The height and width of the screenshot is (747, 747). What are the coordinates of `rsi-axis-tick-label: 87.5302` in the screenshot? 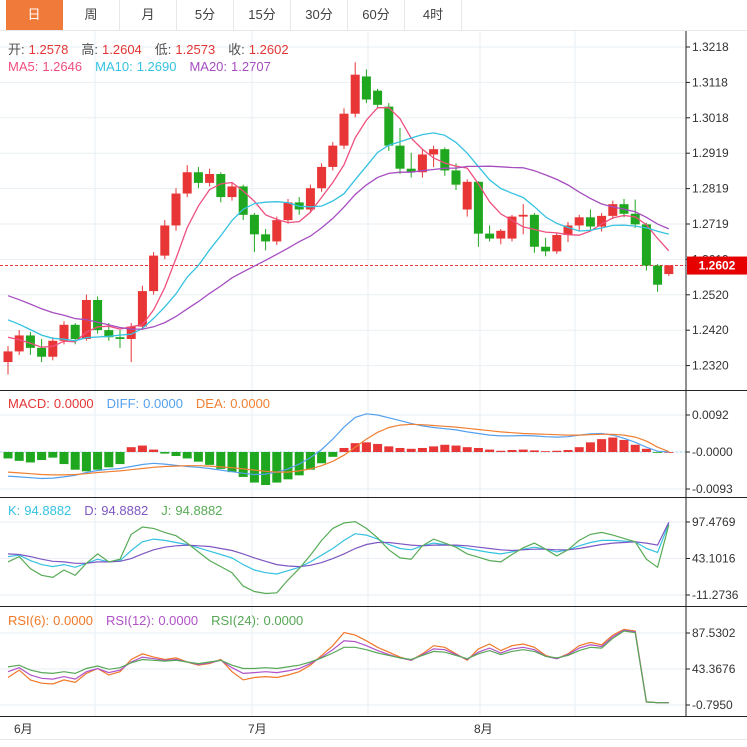 It's located at (714, 633).